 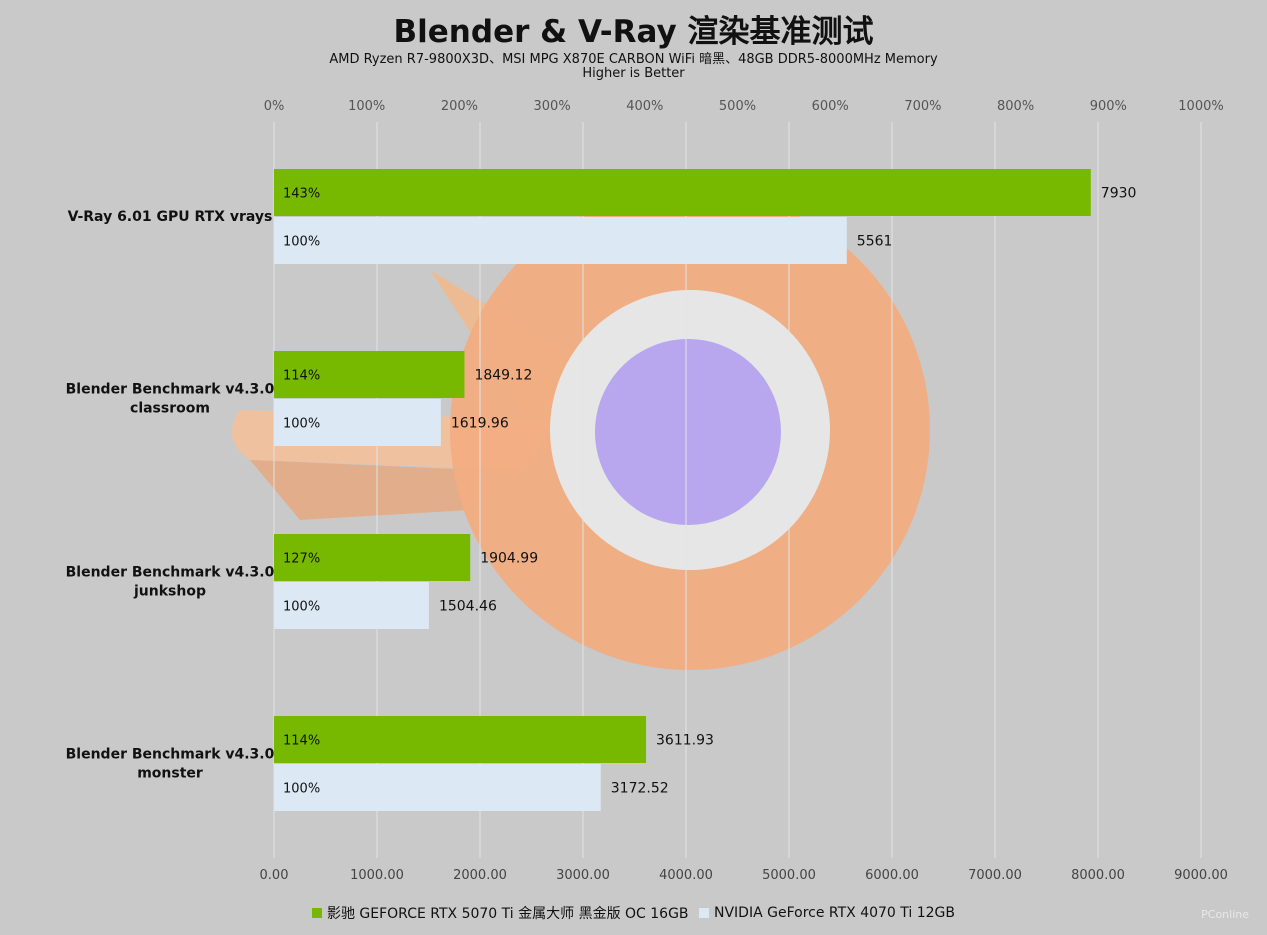 I want to click on x2-tick-label: 500%, so click(x=737, y=106).